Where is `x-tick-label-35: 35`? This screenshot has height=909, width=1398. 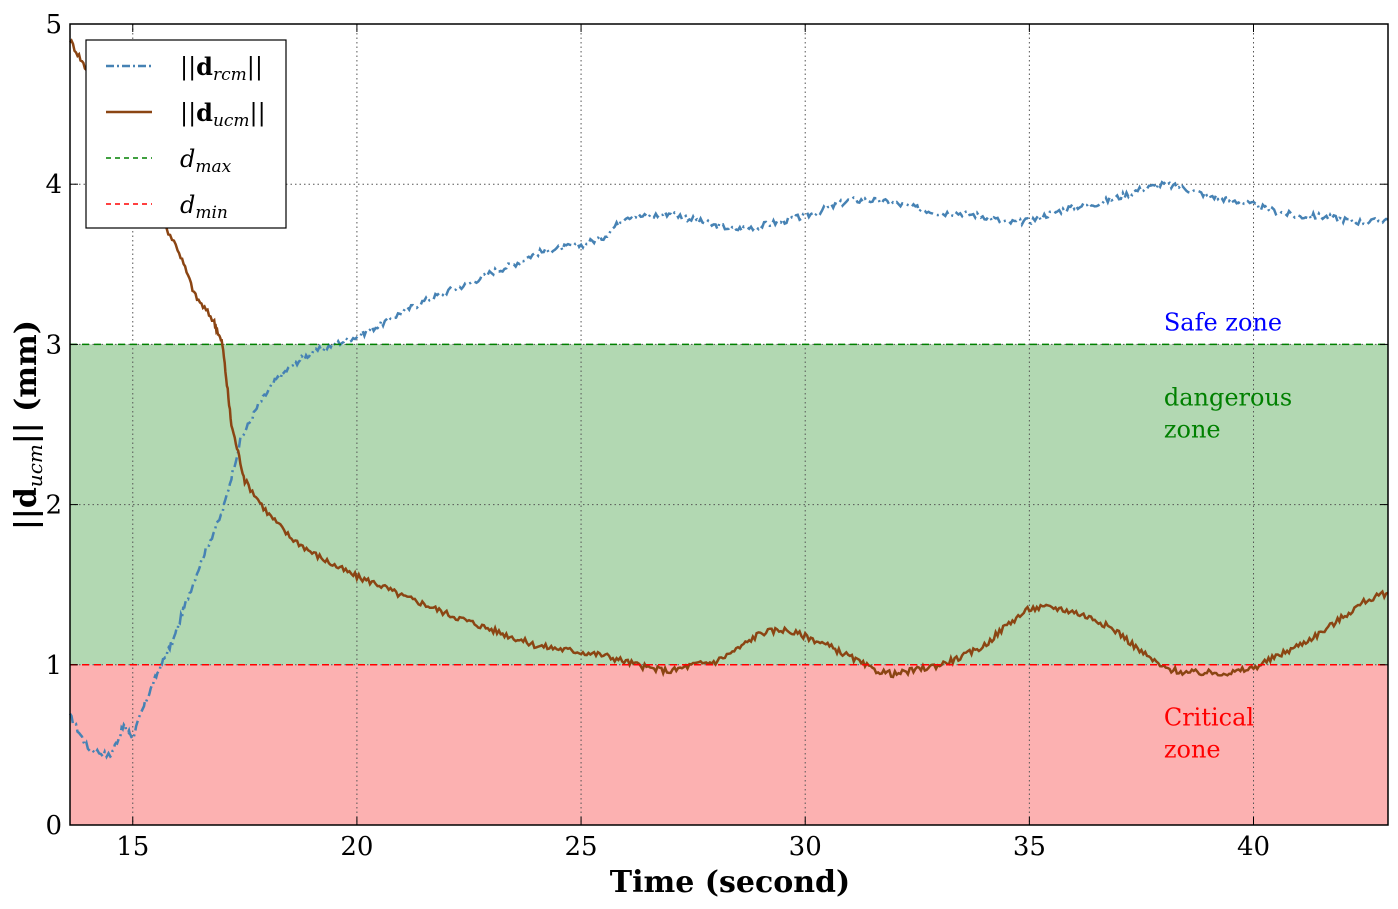
x-tick-label-35: 35 is located at coordinates (1029, 847).